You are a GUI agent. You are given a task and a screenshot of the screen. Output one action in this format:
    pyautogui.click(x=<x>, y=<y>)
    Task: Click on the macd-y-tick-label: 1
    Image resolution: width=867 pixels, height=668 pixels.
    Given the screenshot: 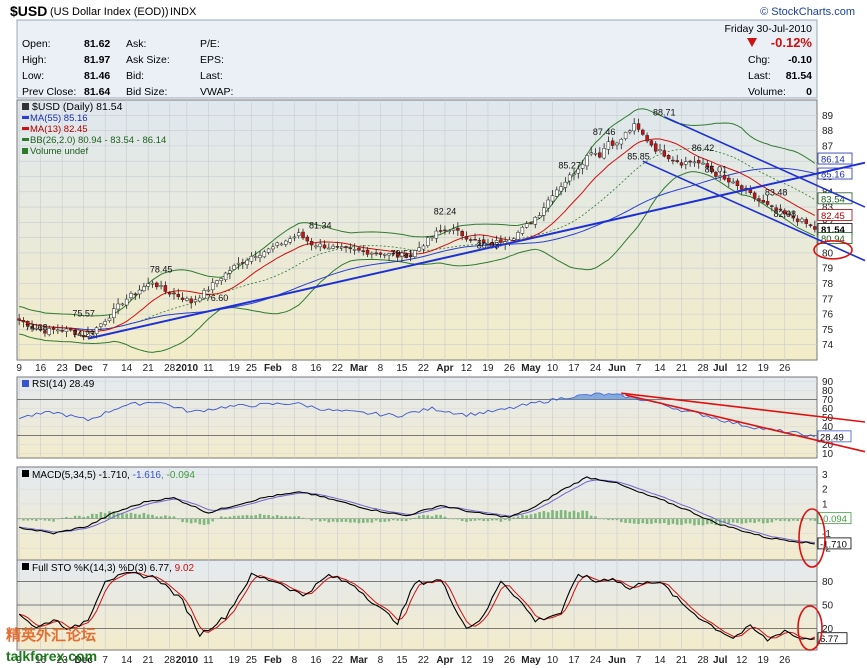 What is the action you would take?
    pyautogui.click(x=825, y=504)
    